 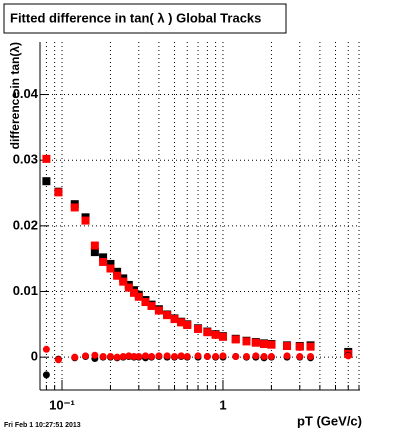 I want to click on y-tick-label: 0.01, so click(x=25, y=290).